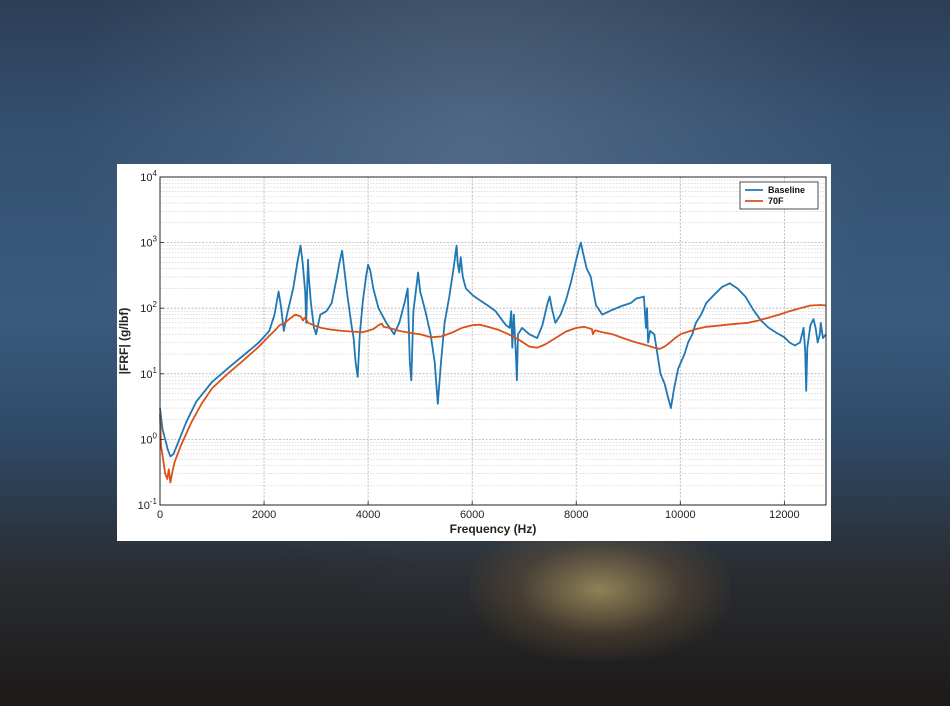  I want to click on y-tick-label: 10³, so click(148, 242).